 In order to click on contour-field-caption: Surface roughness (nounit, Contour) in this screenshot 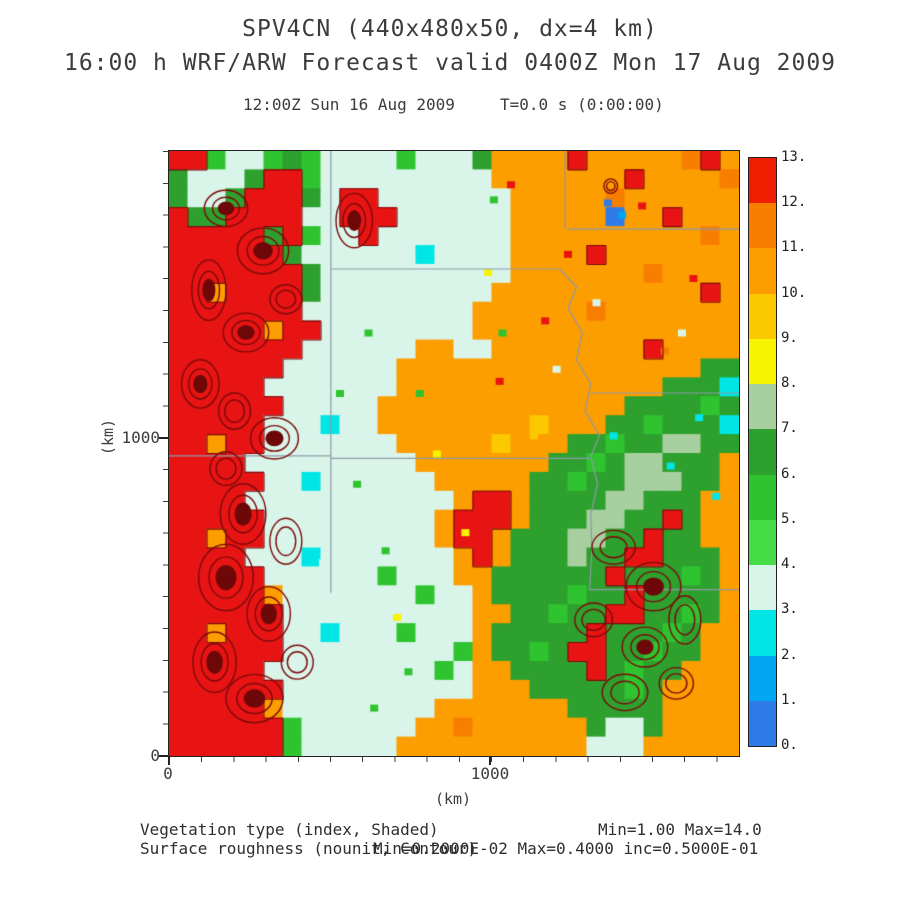, I will do `click(309, 848)`.